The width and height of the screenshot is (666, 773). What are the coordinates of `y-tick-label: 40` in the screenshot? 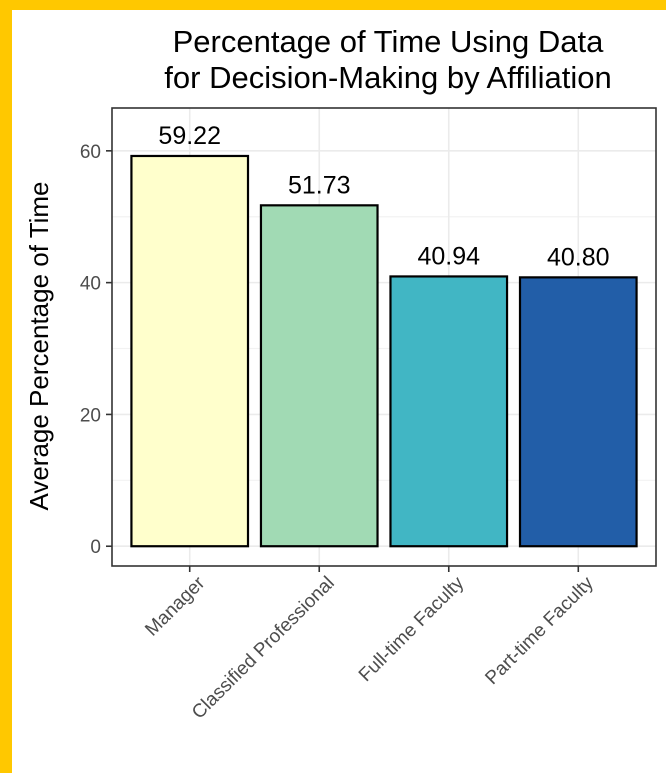 It's located at (90, 284).